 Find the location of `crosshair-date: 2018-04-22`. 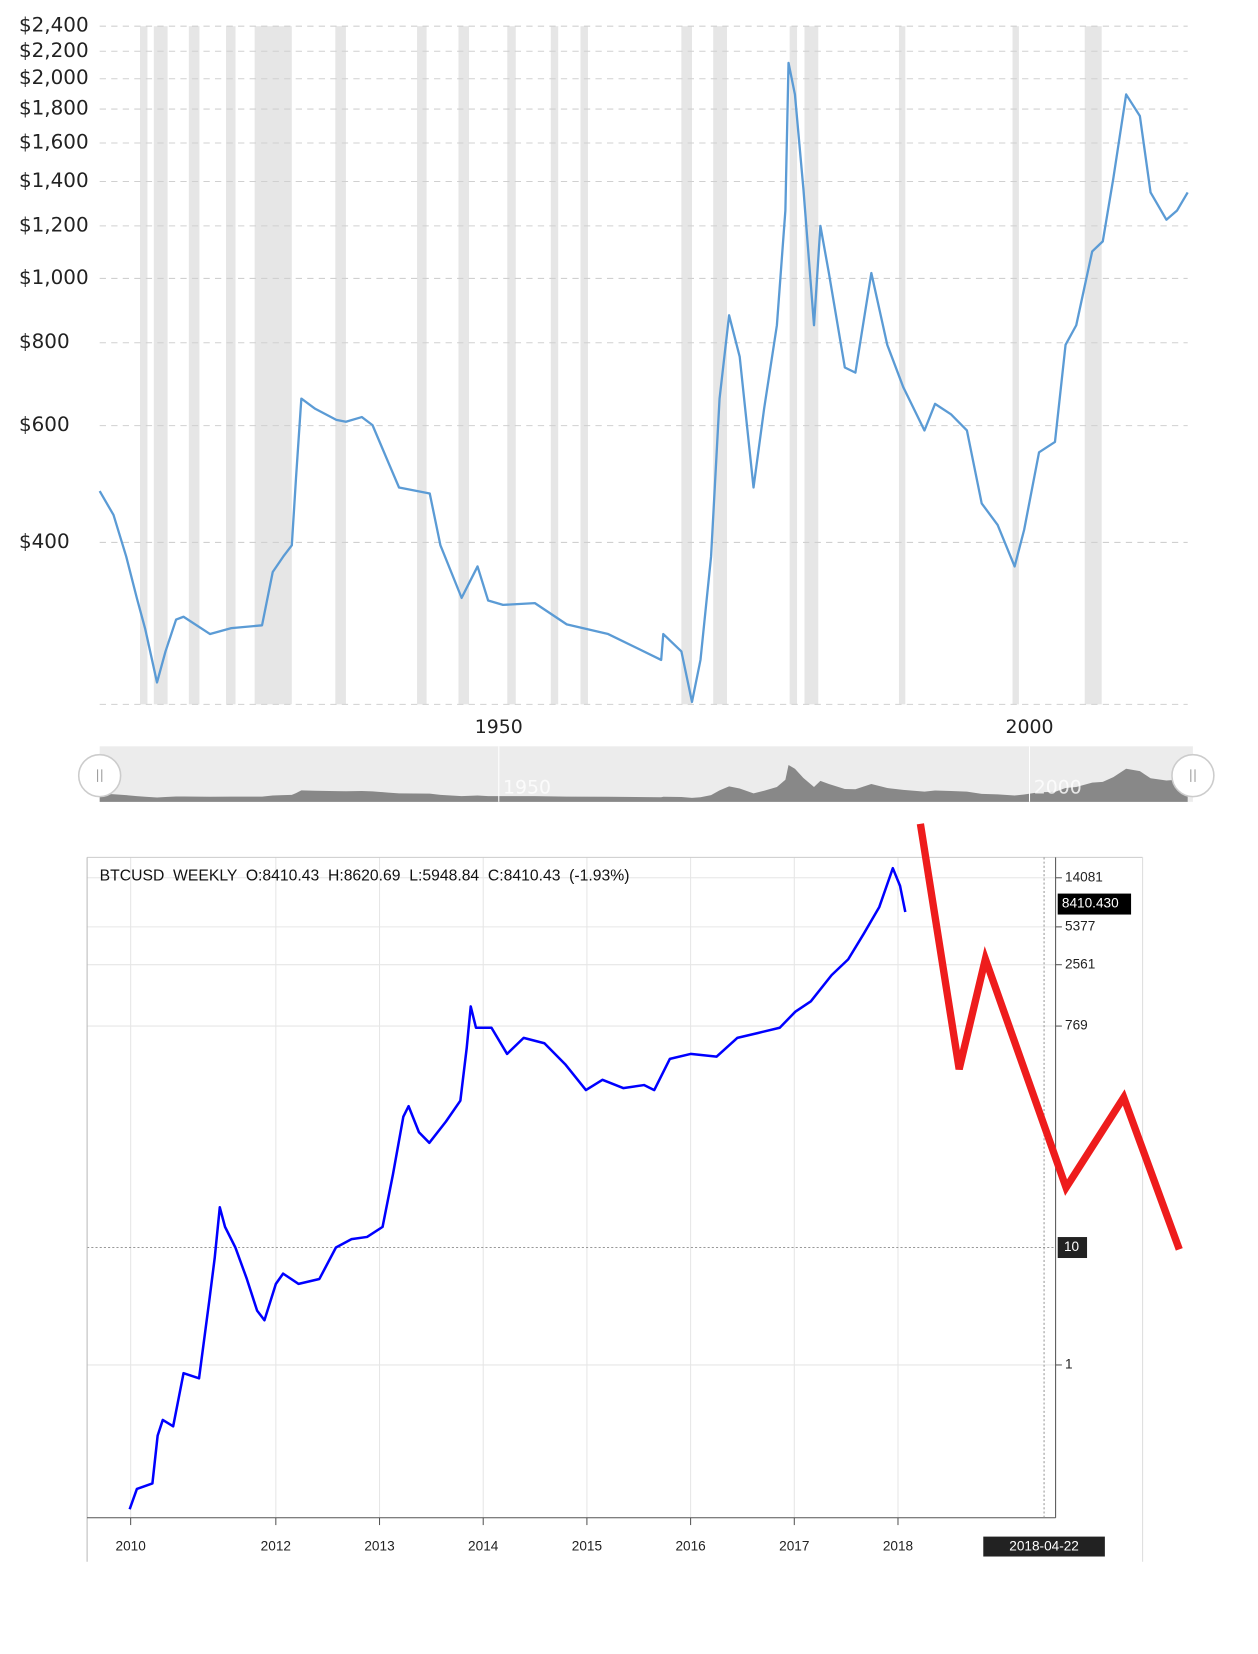

crosshair-date: 2018-04-22 is located at coordinates (1044, 1546).